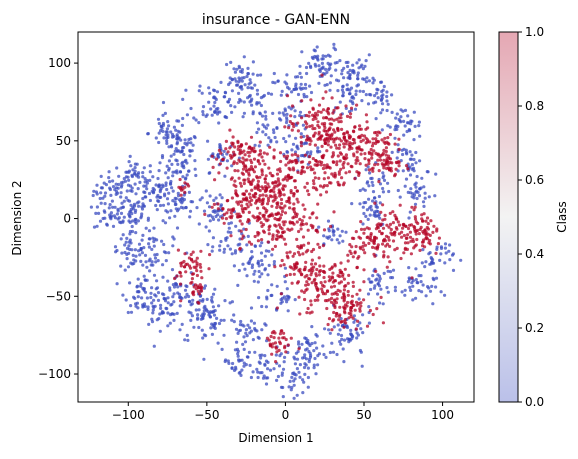  I want to click on colorbar-label: Class, so click(562, 217).